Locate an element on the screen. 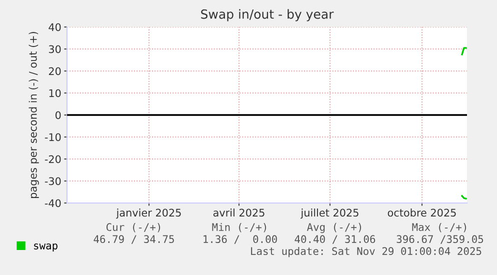 The width and height of the screenshot is (497, 275). x-tick-label: avril 2025 is located at coordinates (238, 212).